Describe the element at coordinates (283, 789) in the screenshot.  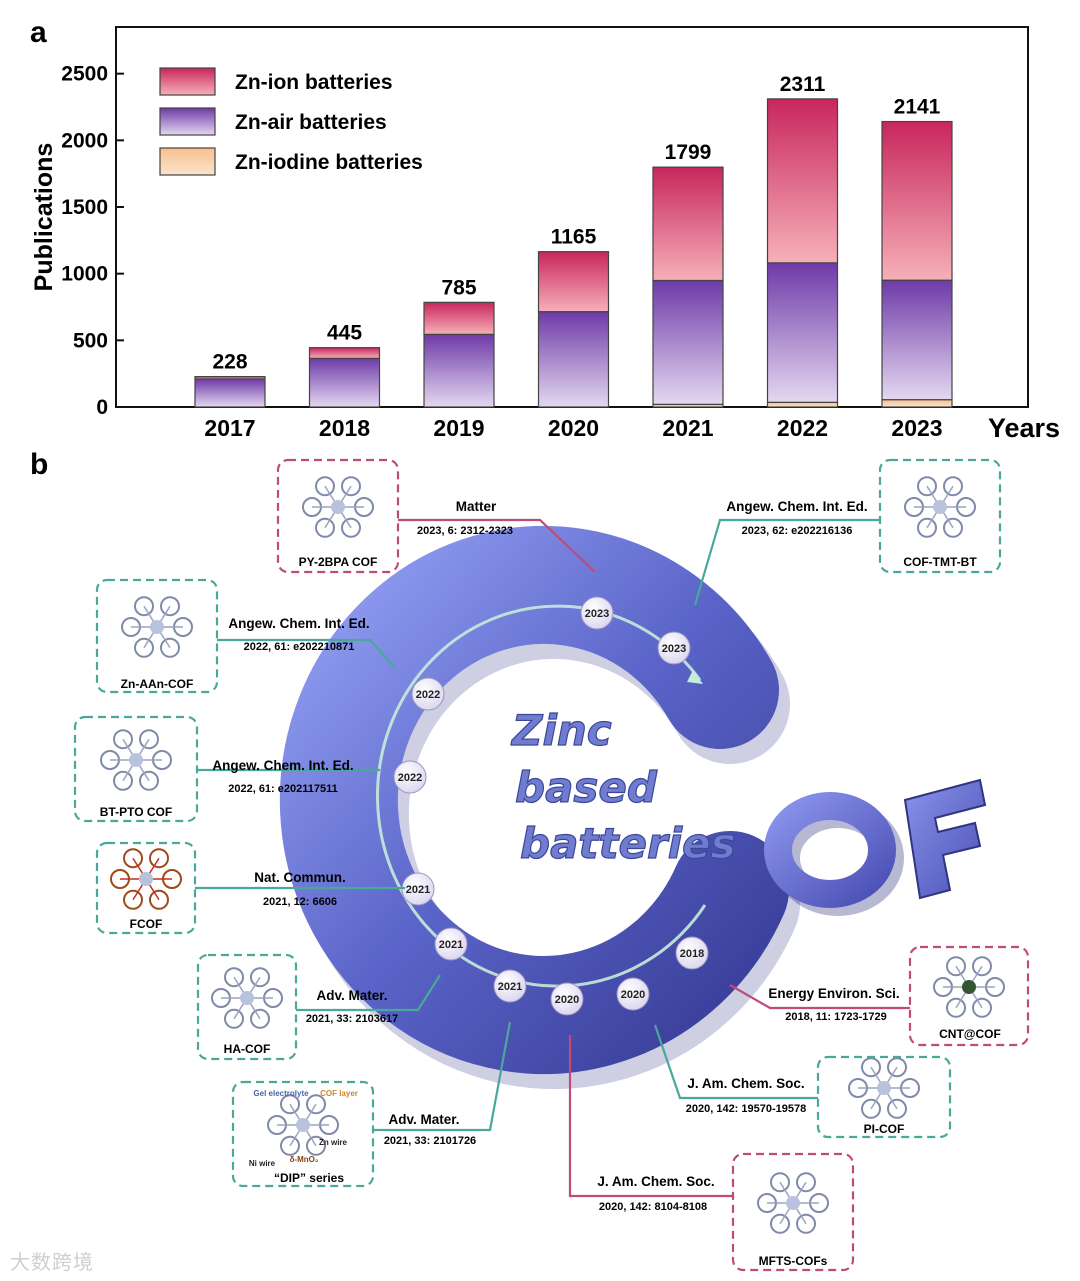
I see `citation-text: 2022, 61: e202117511` at that location.